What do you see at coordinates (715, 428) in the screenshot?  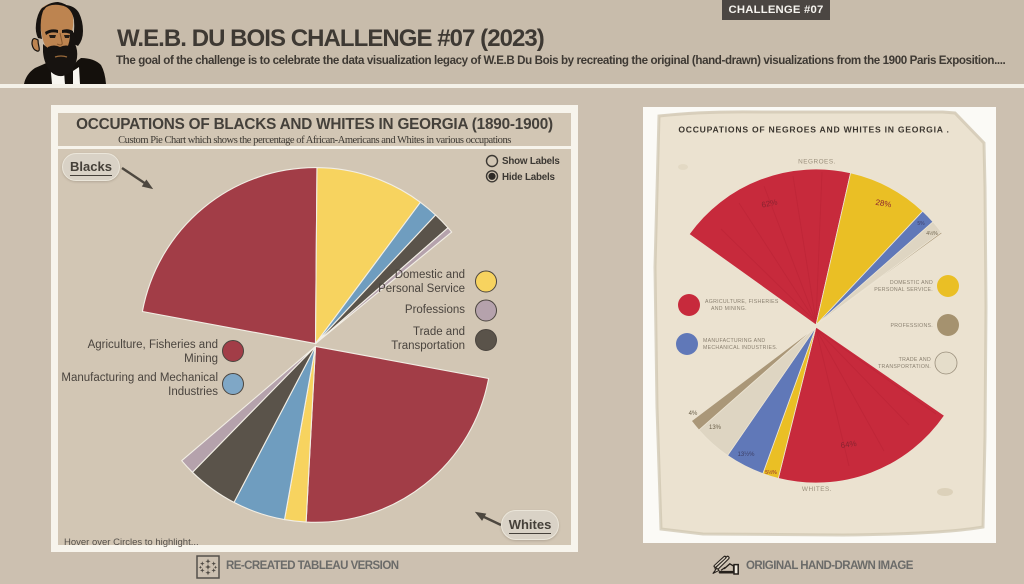 I see `svg-text: 13%` at bounding box center [715, 428].